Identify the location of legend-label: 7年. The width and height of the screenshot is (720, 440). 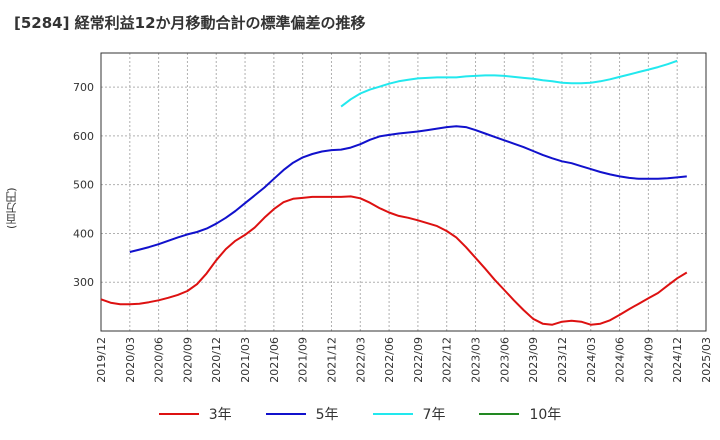
(434, 415).